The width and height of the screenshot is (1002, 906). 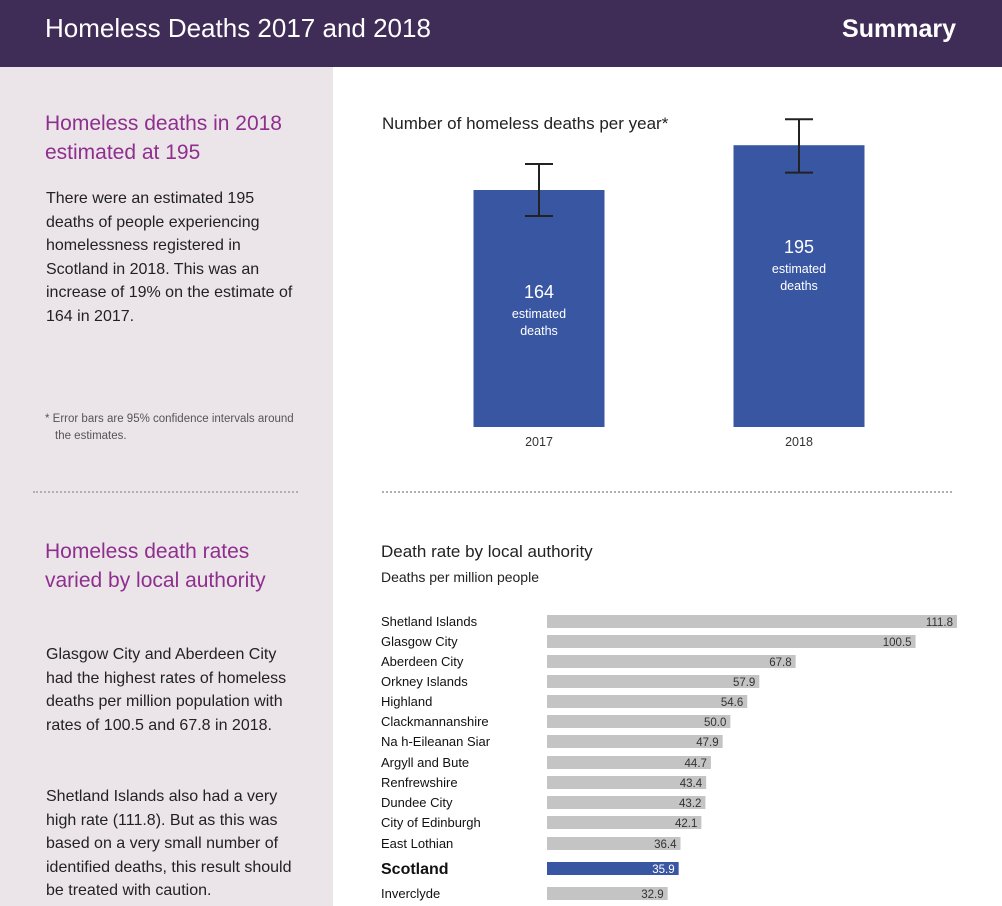 What do you see at coordinates (897, 643) in the screenshot?
I see `rate-value-label-glasgow-city: 100.5` at bounding box center [897, 643].